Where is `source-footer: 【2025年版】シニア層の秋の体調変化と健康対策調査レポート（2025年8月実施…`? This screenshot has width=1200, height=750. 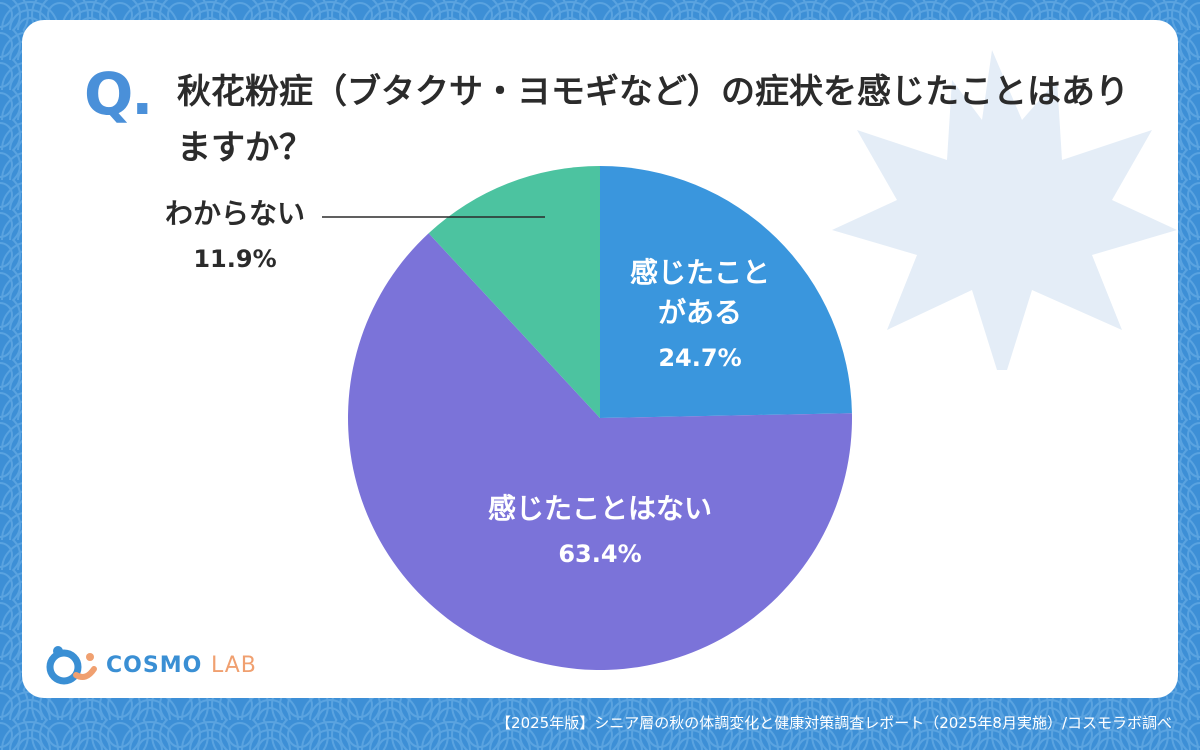
source-footer: 【2025年版】シニア層の秋の体調変化と健康対策調査レポート（2025年8月実施… is located at coordinates (834, 723).